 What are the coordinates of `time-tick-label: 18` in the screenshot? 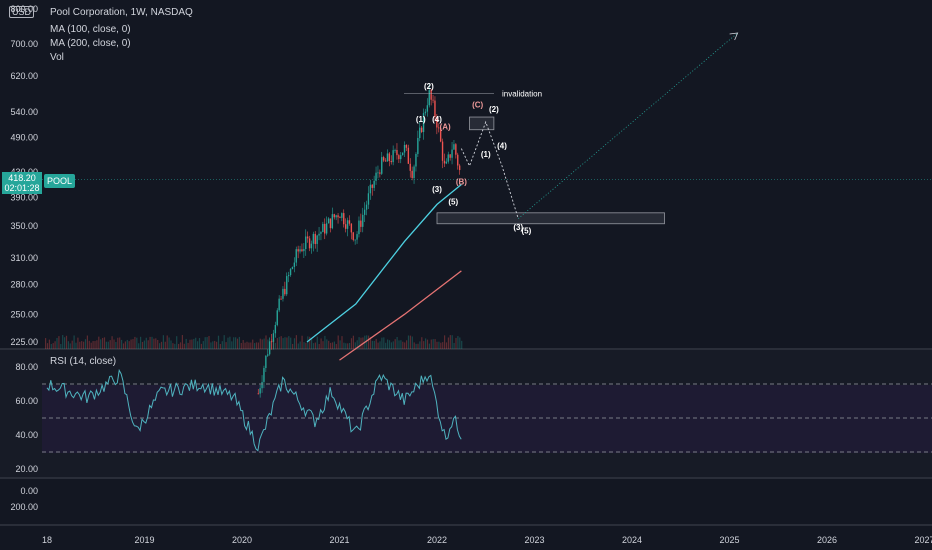 It's located at (47, 540).